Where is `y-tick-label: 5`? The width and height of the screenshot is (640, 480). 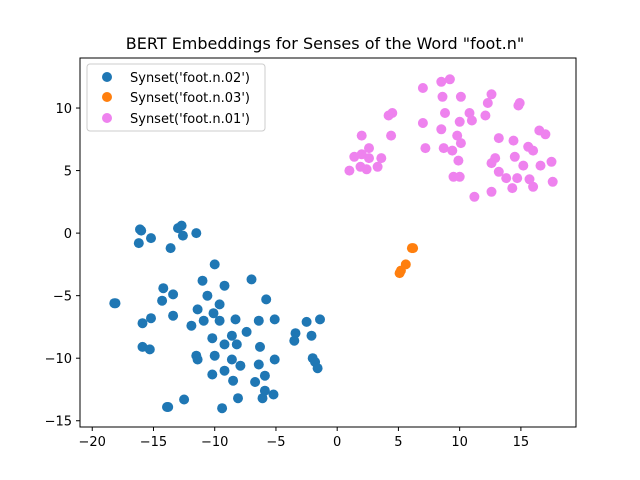
y-tick-label: 5 is located at coordinates (68, 172).